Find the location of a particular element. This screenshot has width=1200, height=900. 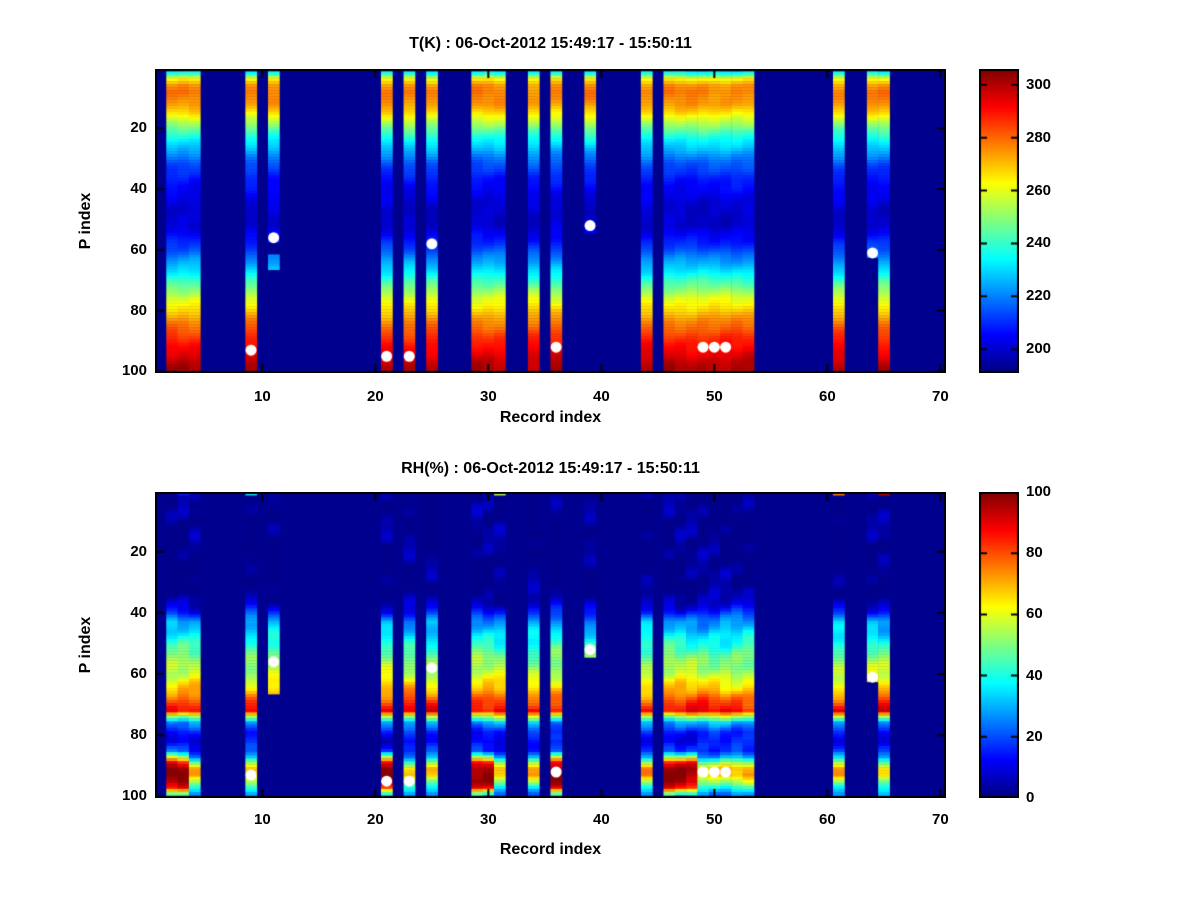

colorbar-tick-label: 240 is located at coordinates (1039, 243).